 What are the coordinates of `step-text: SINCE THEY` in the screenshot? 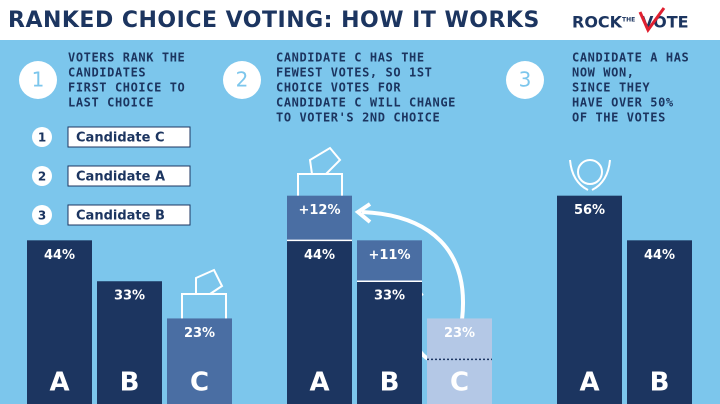 It's located at (611, 88).